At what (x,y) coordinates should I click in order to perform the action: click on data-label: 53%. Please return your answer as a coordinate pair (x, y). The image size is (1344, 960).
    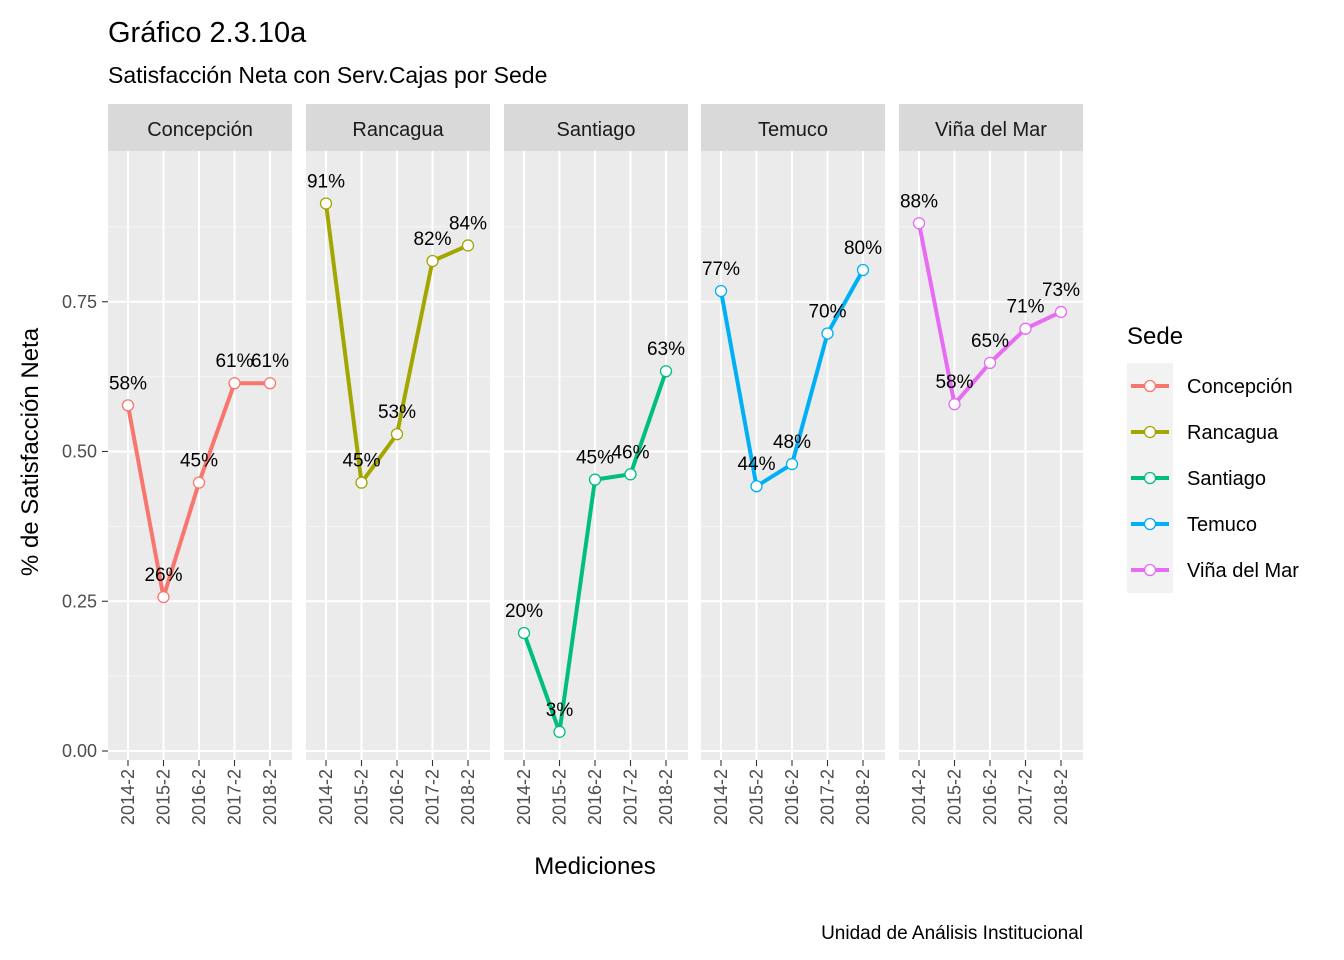
    Looking at the image, I should click on (397, 412).